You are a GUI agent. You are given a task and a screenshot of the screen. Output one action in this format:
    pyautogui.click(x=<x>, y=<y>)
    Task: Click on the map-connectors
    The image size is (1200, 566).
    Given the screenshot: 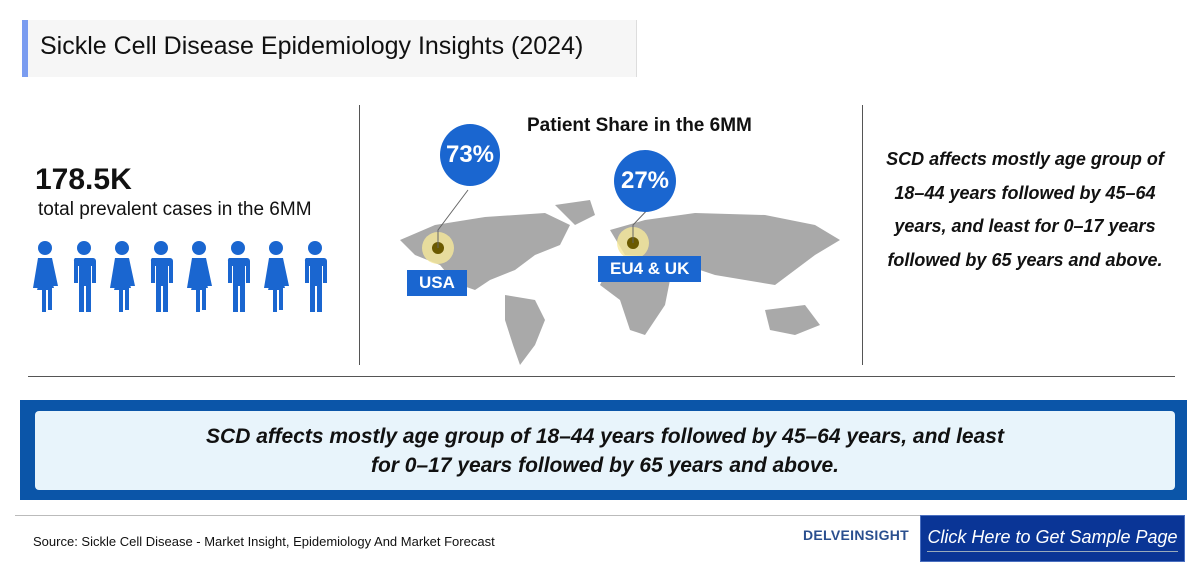 What is the action you would take?
    pyautogui.click(x=537, y=226)
    